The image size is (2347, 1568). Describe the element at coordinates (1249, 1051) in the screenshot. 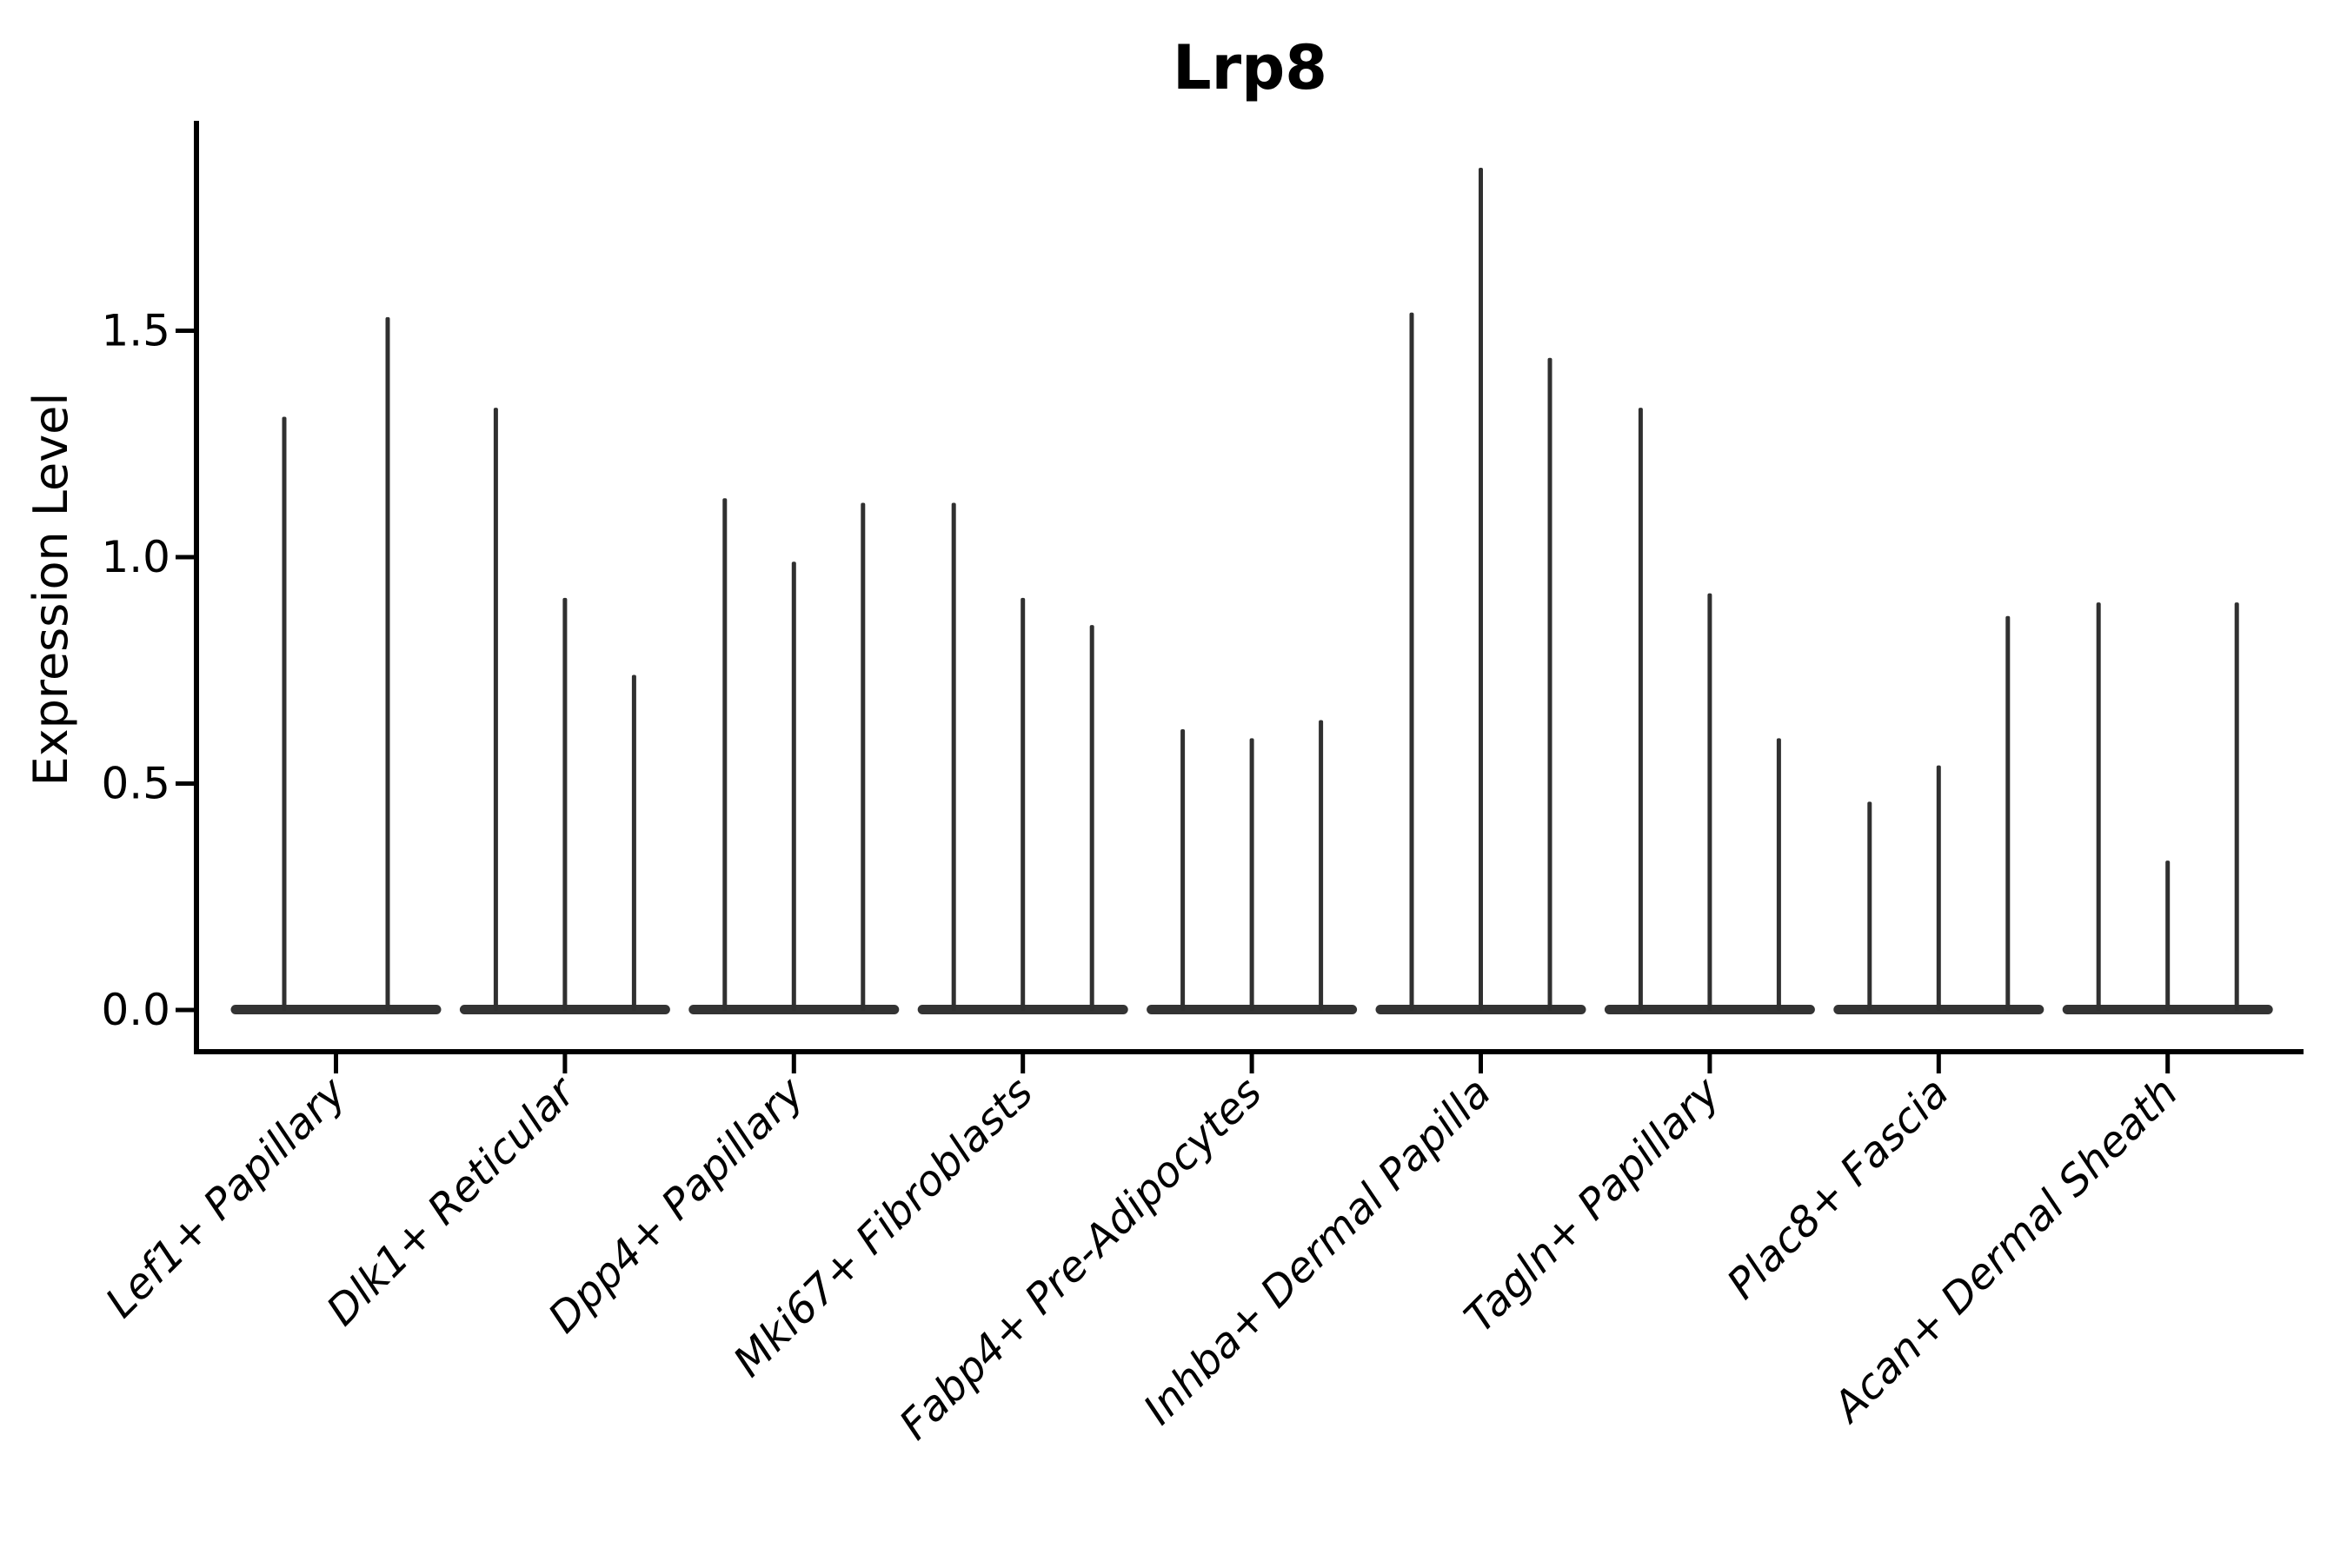

I see `x-axis-spine` at that location.